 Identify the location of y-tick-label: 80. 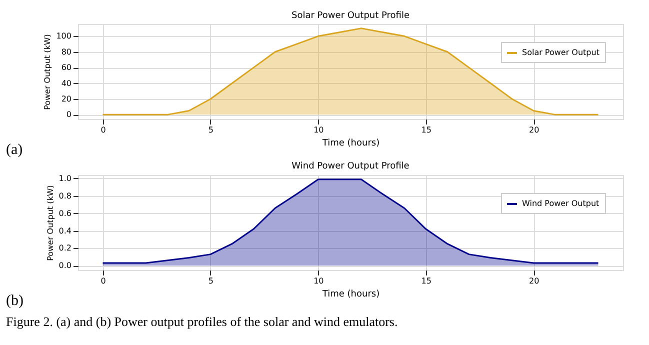
(66, 51).